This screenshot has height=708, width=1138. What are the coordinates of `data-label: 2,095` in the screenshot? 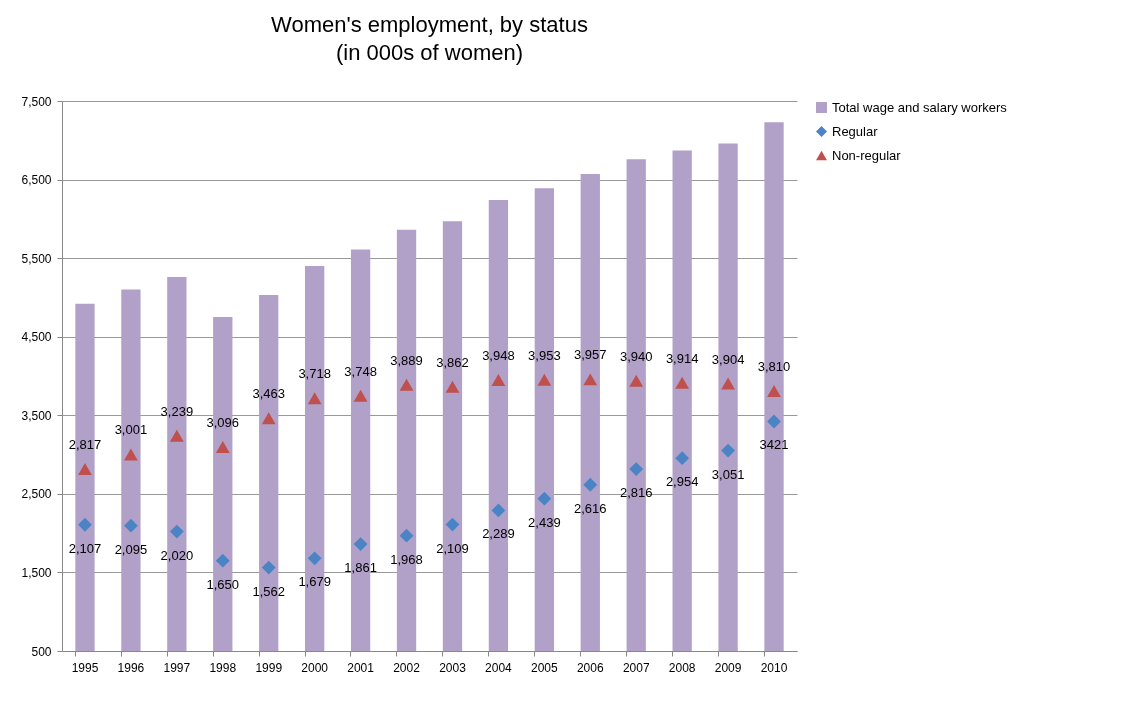 It's located at (131, 549).